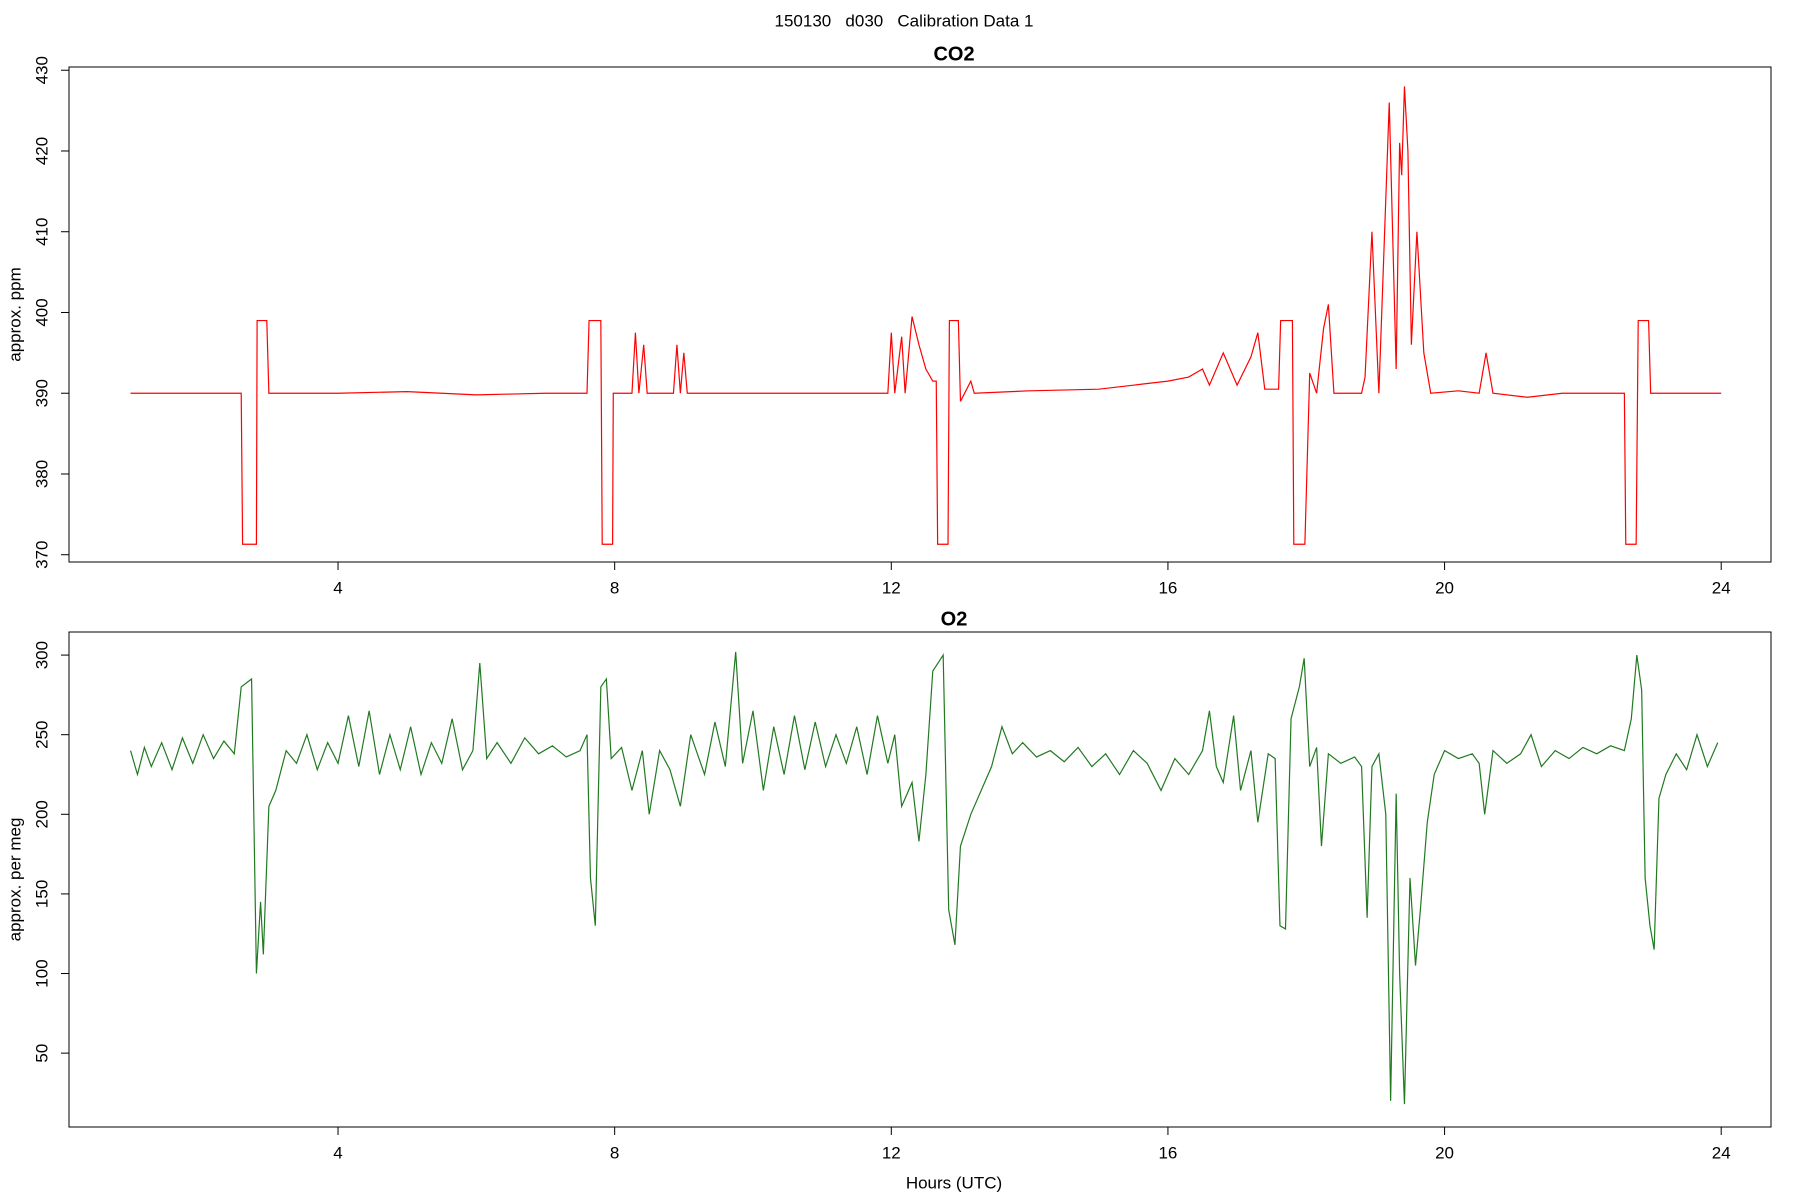 The width and height of the screenshot is (1800, 1200). What do you see at coordinates (904, 20) in the screenshot?
I see `main-title: 150130 d030 Calibration Data 1` at bounding box center [904, 20].